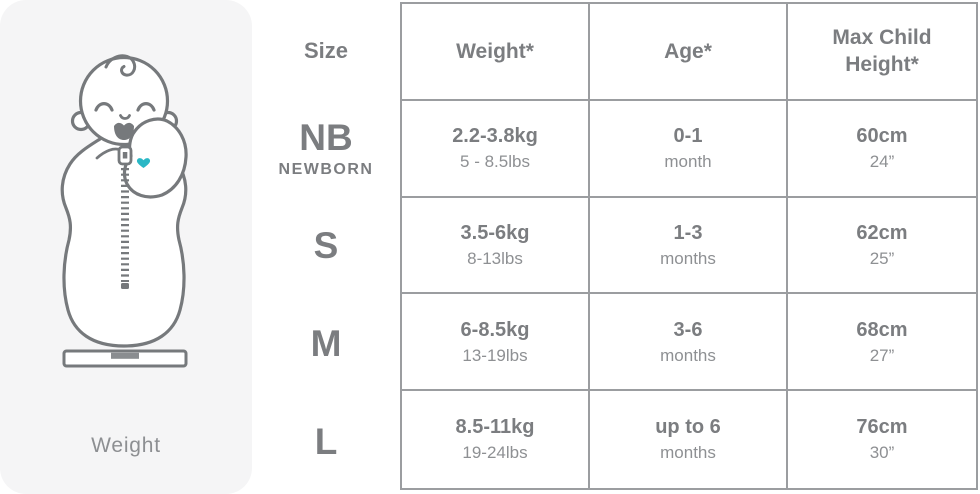 This screenshot has height=494, width=980. Describe the element at coordinates (689, 52) in the screenshot. I see `column-header-age: Age*` at that location.